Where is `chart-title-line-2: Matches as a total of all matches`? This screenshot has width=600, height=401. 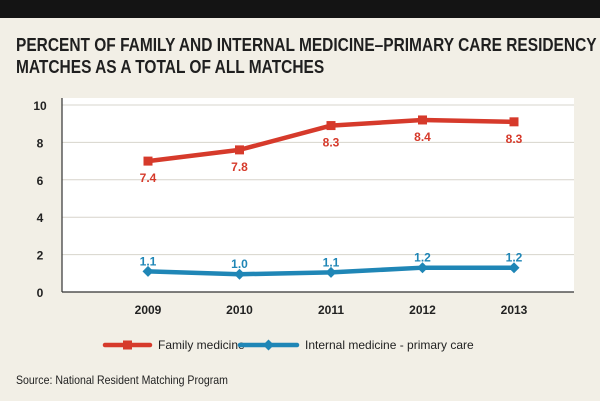 chart-title-line-2: Matches as a total of all matches is located at coordinates (170, 67).